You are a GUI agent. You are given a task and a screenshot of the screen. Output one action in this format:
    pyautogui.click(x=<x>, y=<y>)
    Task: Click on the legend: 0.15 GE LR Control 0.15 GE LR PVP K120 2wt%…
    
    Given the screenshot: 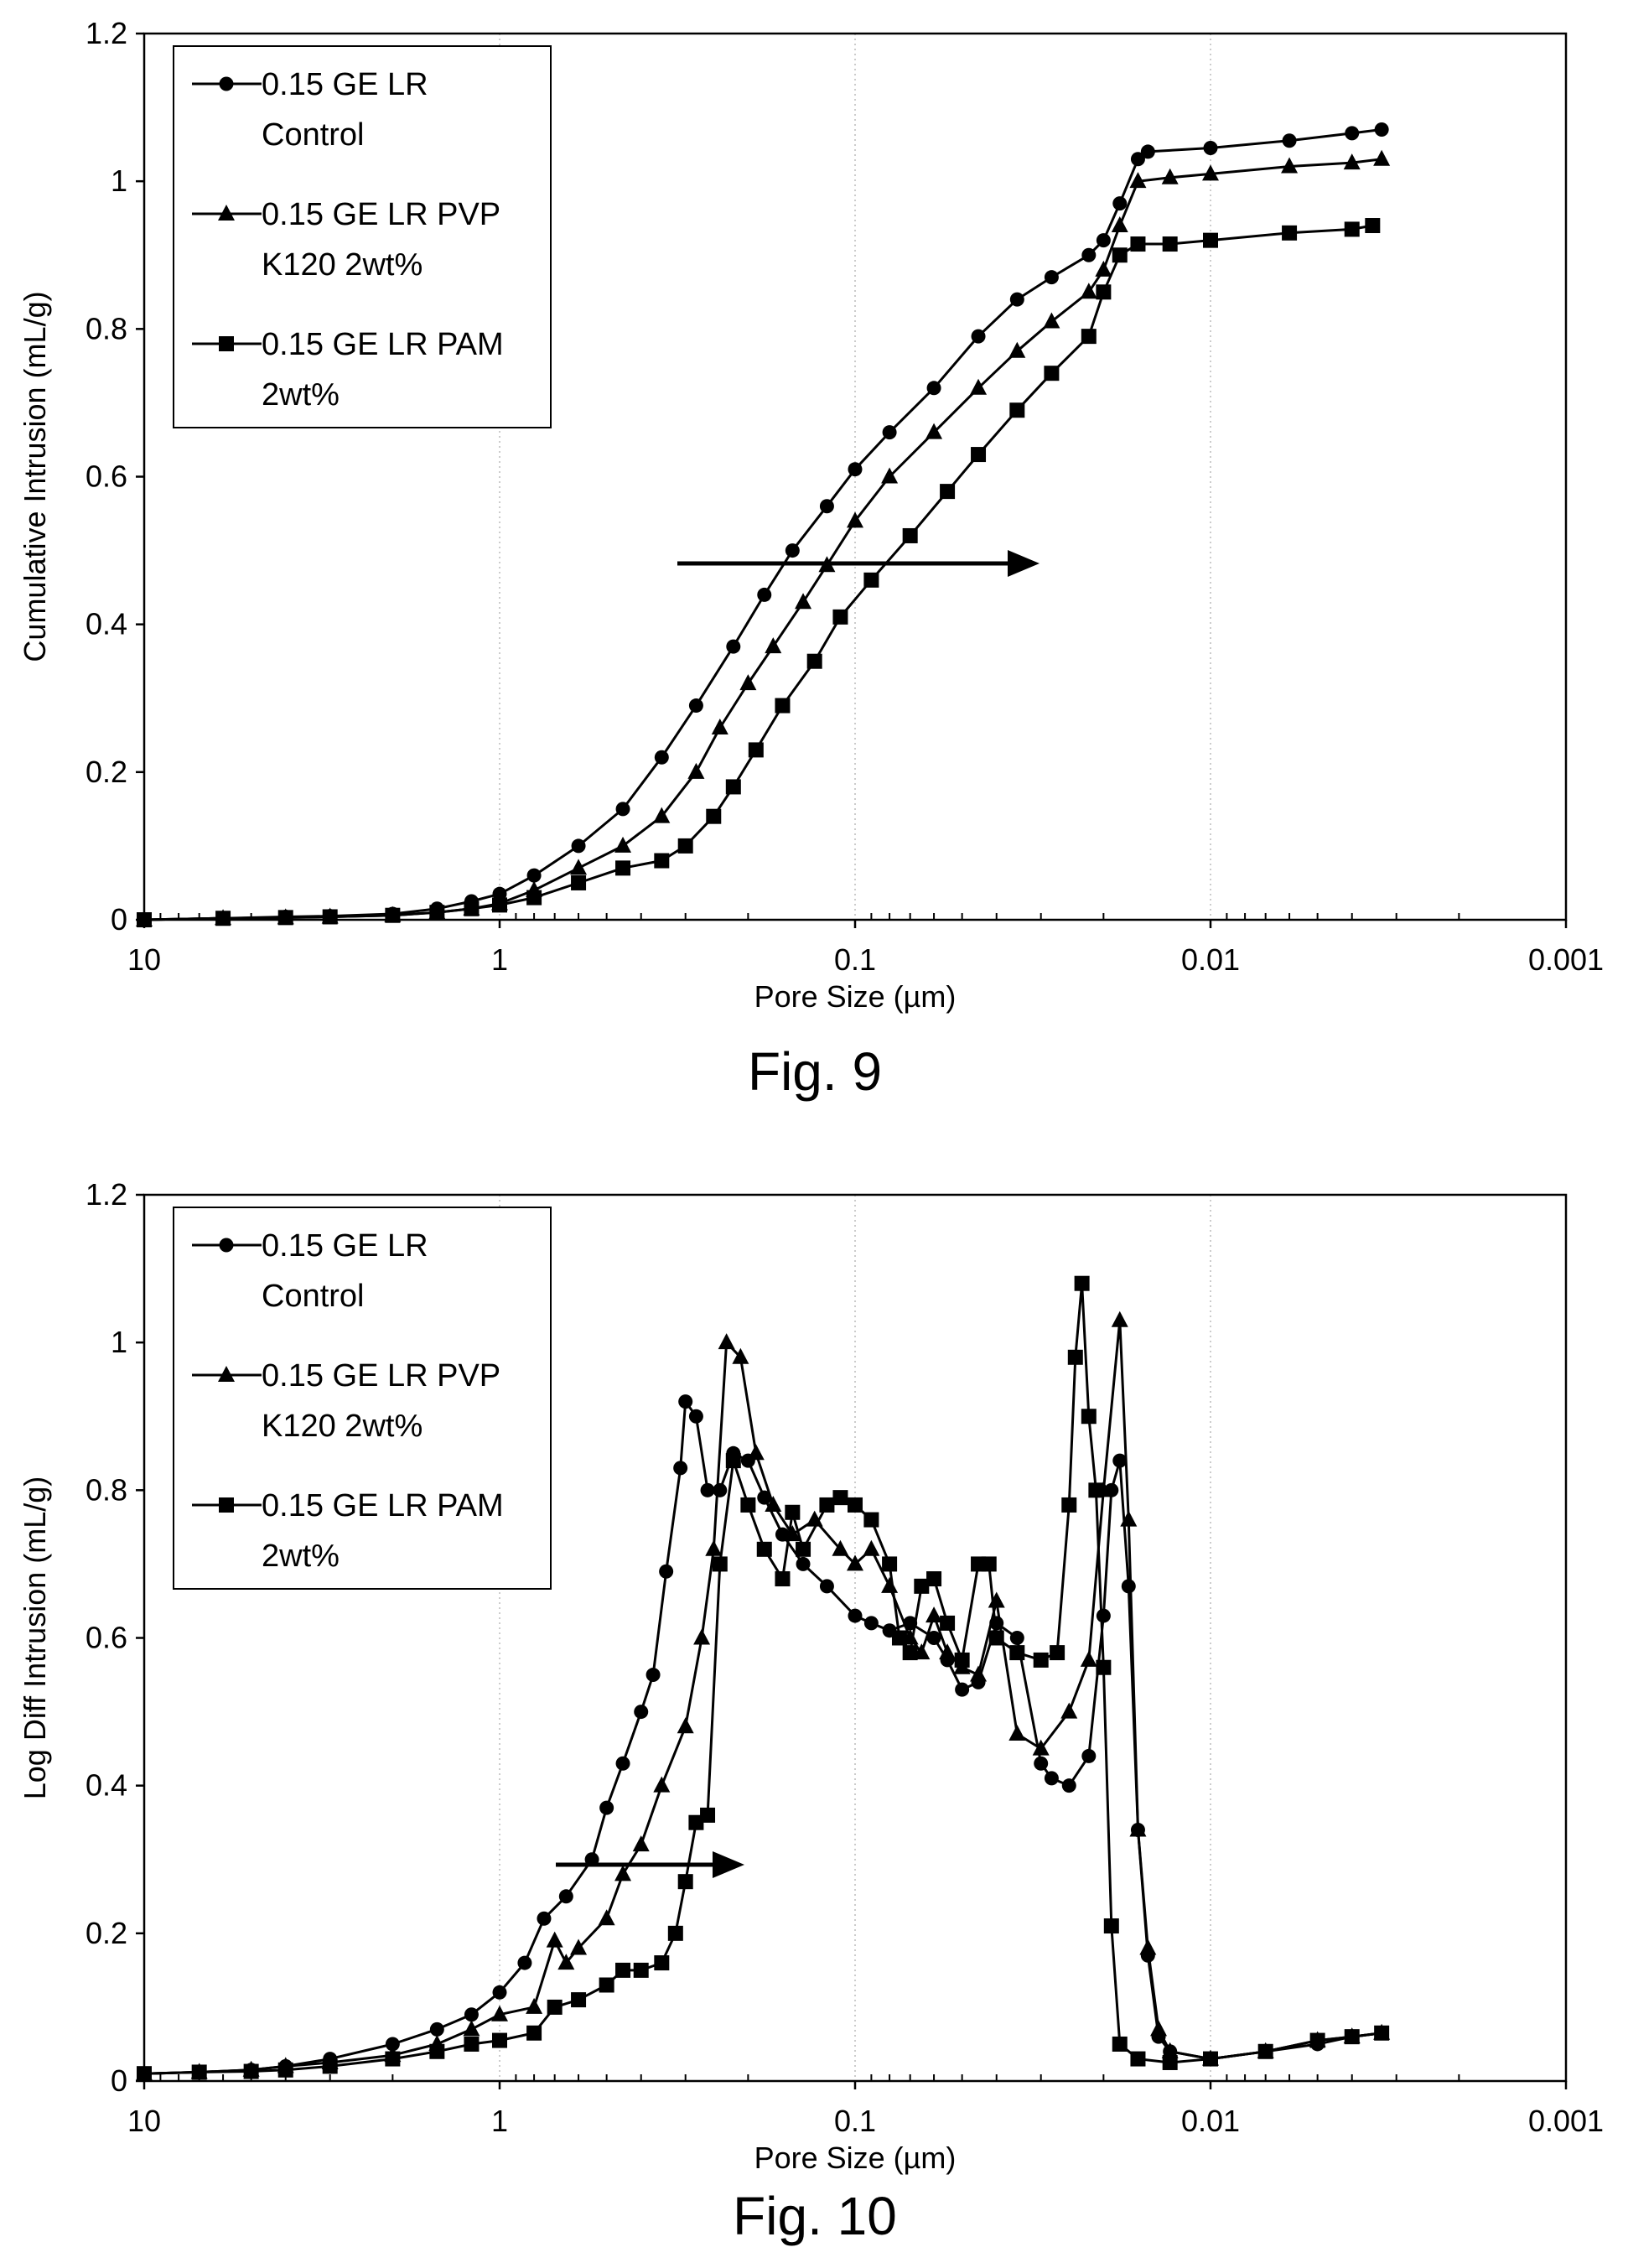 What is the action you would take?
    pyautogui.click(x=362, y=1399)
    